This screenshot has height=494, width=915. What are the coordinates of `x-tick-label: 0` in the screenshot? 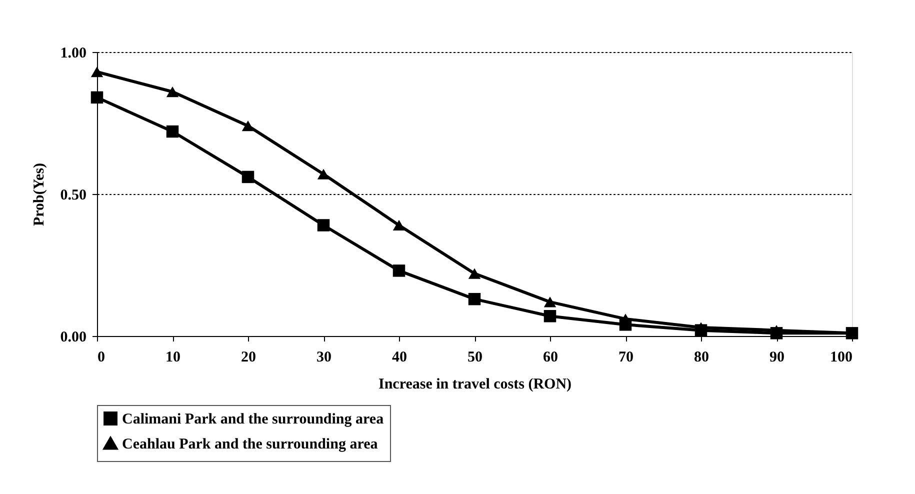 It's located at (101, 358).